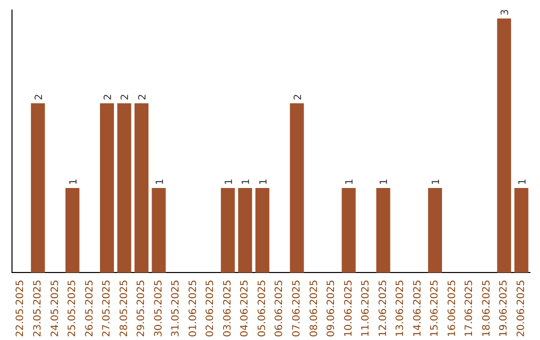 The height and width of the screenshot is (340, 540). What do you see at coordinates (418, 309) in the screenshot?
I see `x-tick-label: 14.06.2025` at bounding box center [418, 309].